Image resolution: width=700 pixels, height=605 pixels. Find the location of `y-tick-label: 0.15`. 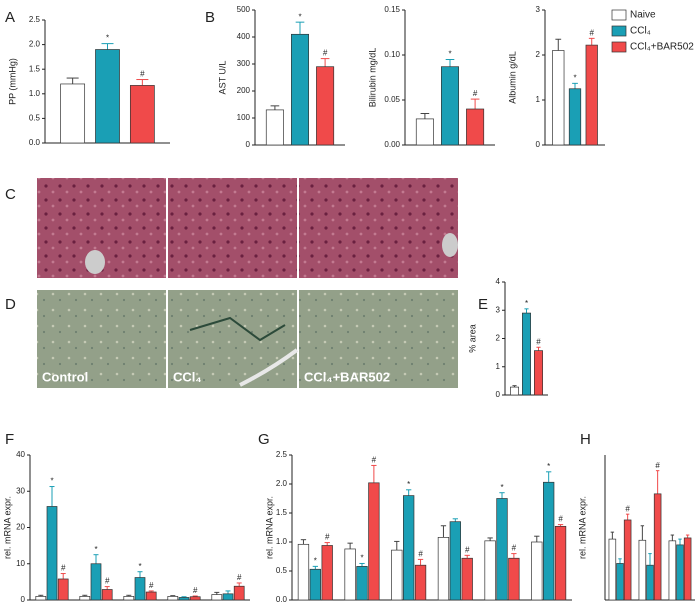

y-tick-label: 0.15 is located at coordinates (392, 9).